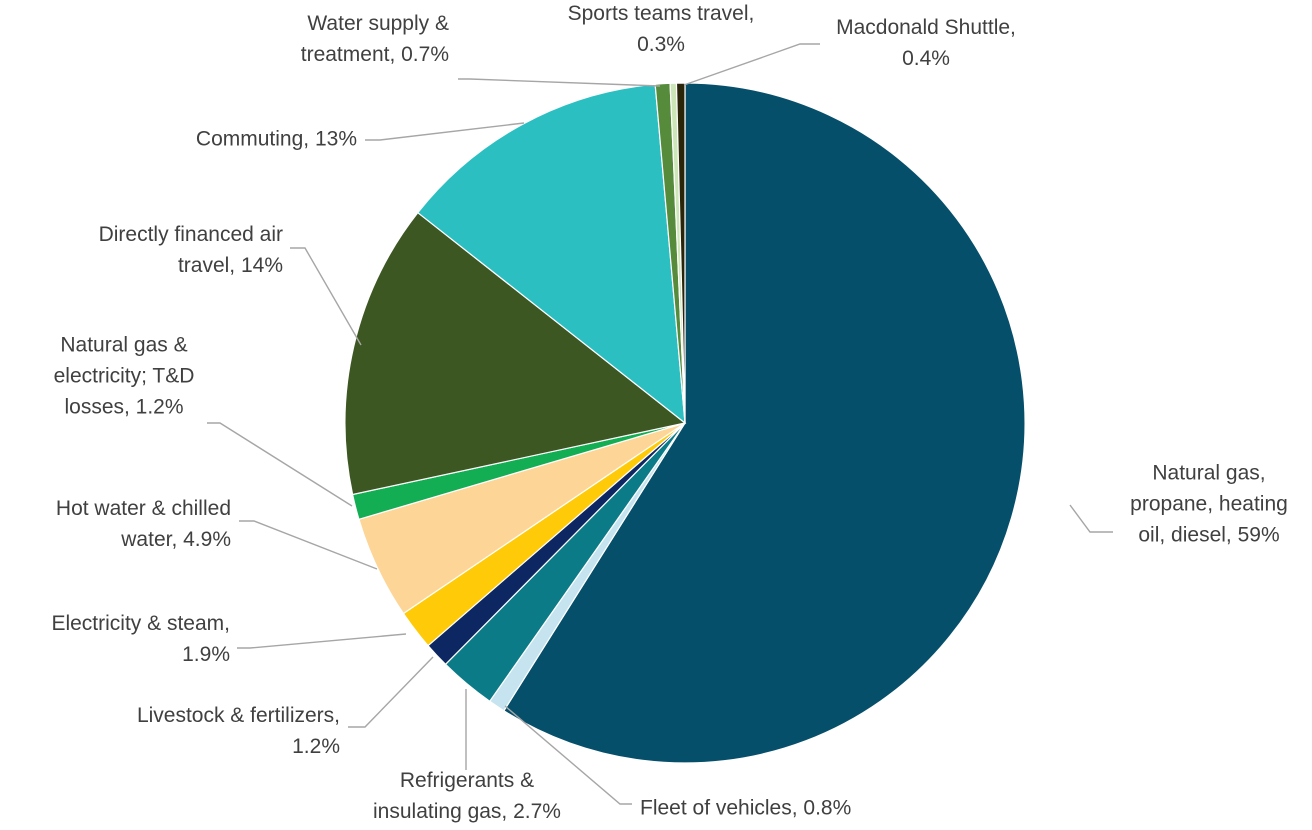  I want to click on data-label-line: Sports teams travel,, so click(661, 13).